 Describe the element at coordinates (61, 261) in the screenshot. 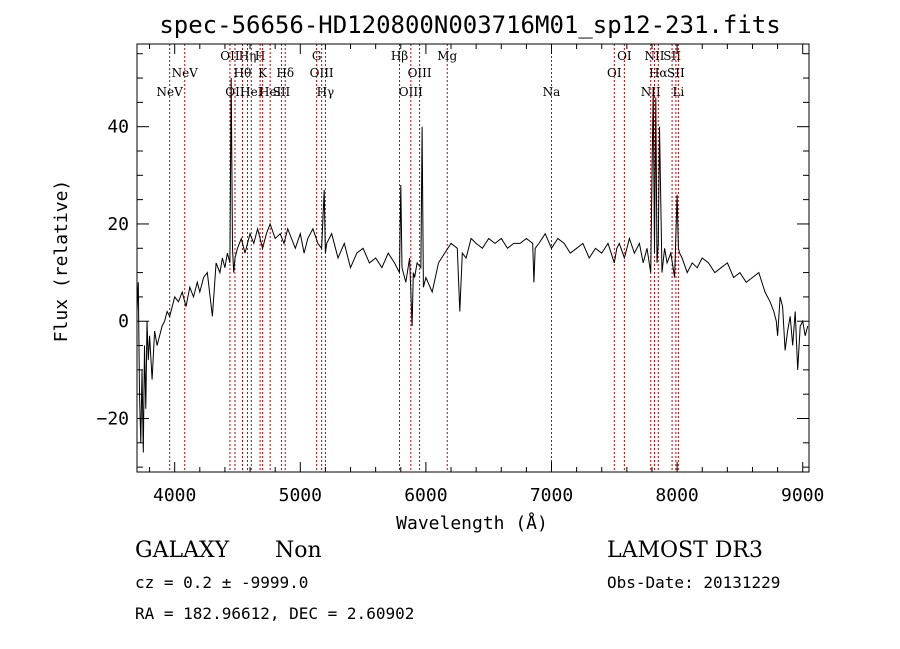

I see `y-axis-label: Flux (relative)` at that location.